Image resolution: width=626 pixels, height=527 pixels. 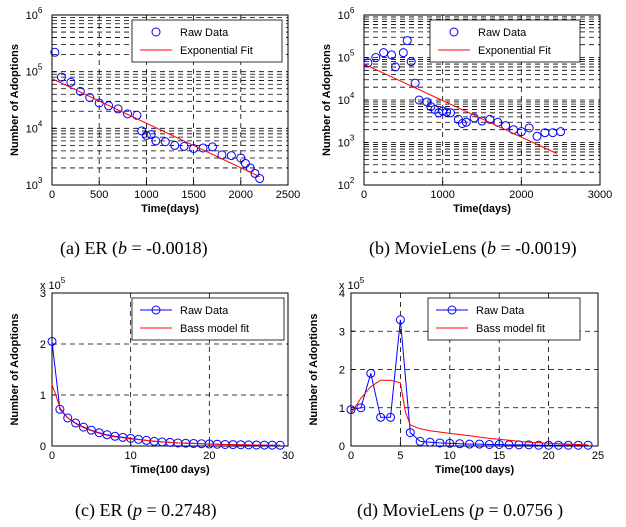 I want to click on y-tick-label: 10⁵, so click(x=346, y=57).